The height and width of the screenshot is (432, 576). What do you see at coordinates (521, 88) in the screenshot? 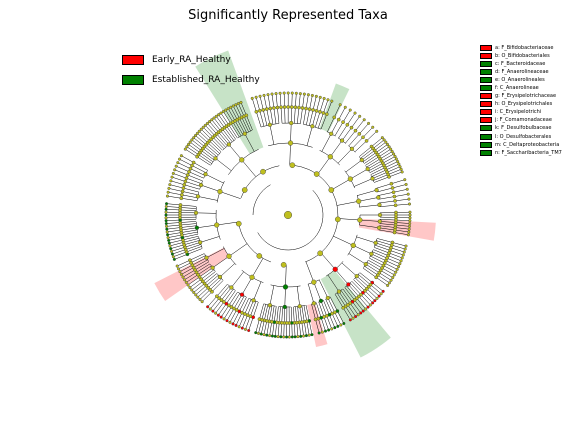
I see `taxa-legend-item: f: C_Anaerolineae` at bounding box center [521, 88].